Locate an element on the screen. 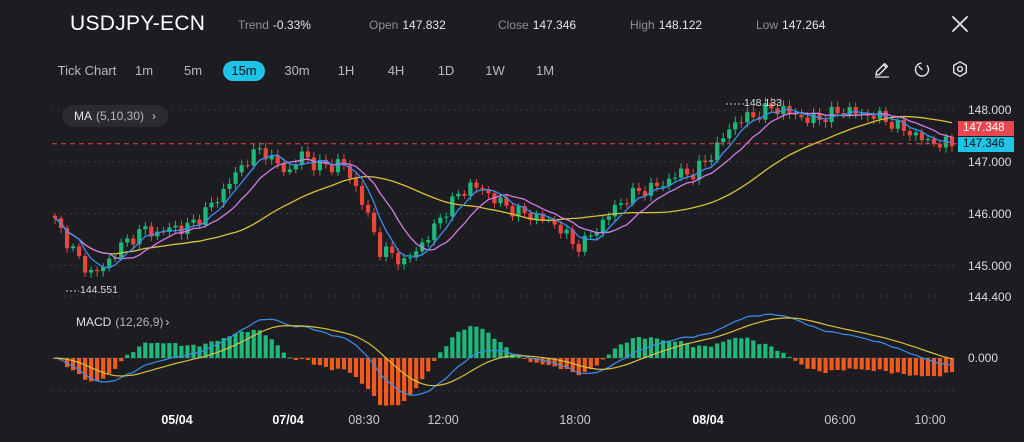  ma-indicator-pill: MA (5,10,30) › is located at coordinates (115, 116).